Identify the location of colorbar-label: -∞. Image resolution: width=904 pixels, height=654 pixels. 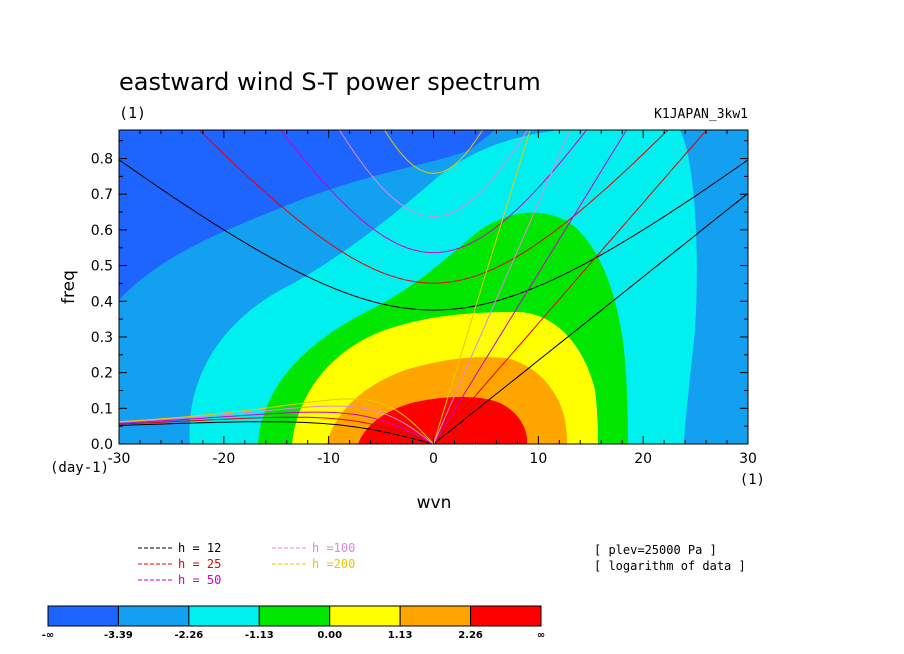
(48, 635).